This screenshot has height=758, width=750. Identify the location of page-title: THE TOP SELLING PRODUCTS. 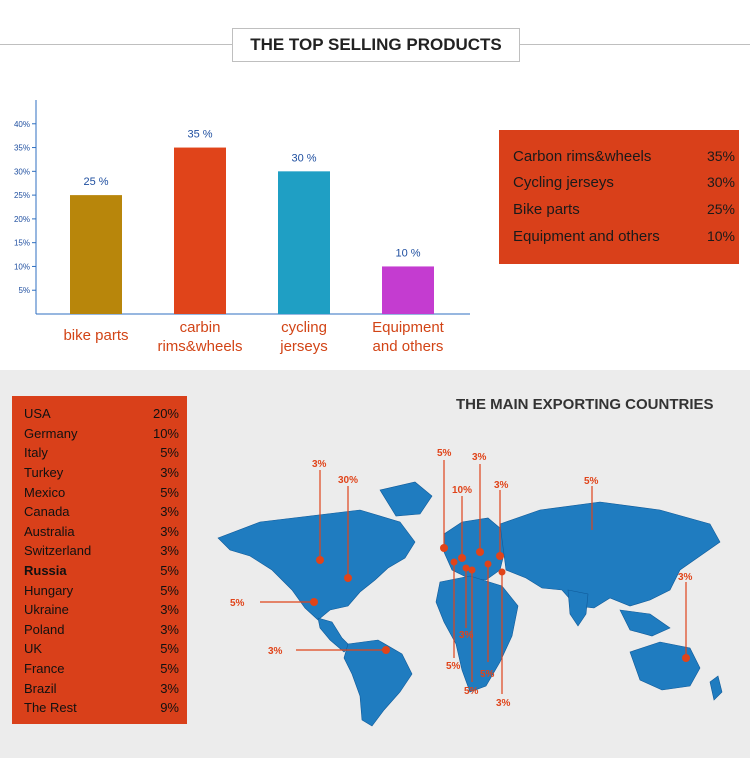
(376, 45).